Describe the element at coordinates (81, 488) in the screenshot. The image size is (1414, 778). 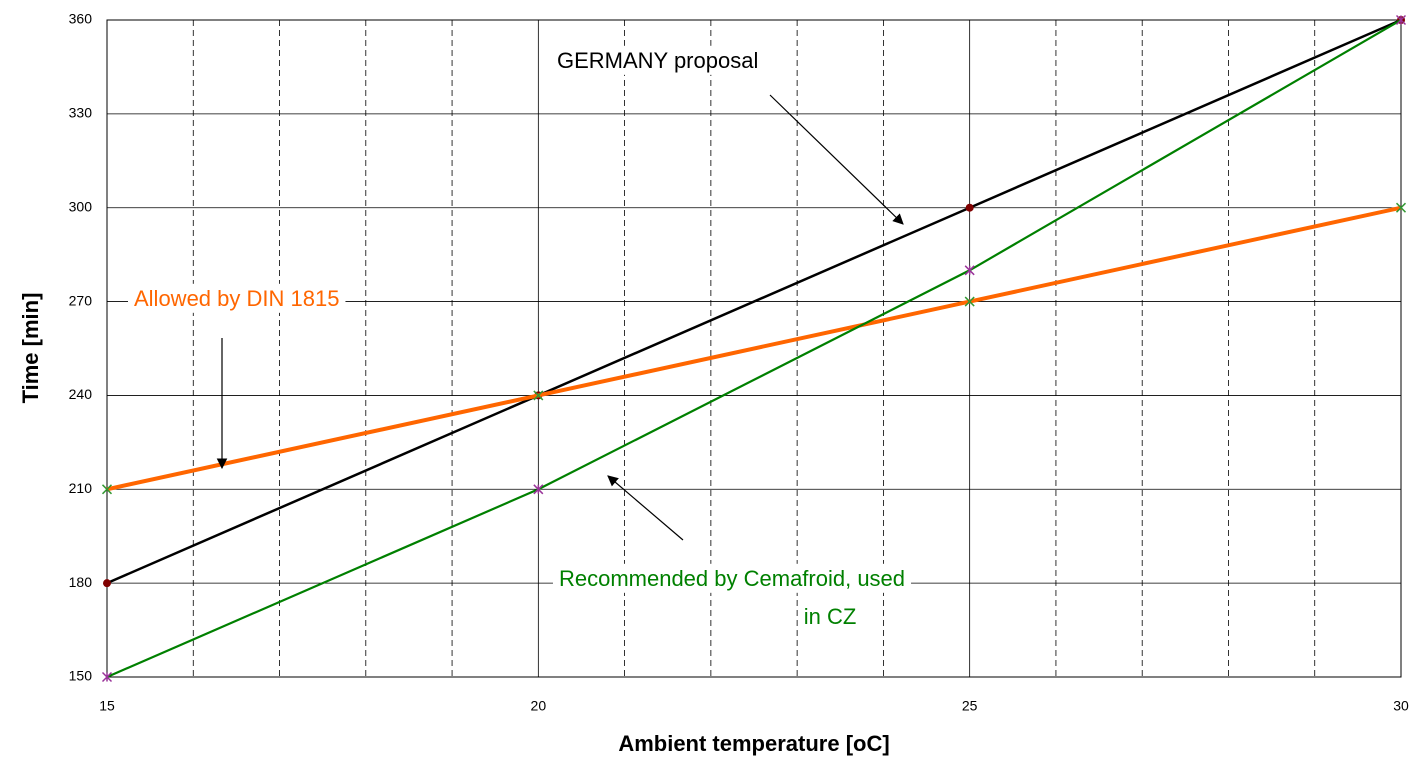
I see `y-tick-label: 210` at that location.